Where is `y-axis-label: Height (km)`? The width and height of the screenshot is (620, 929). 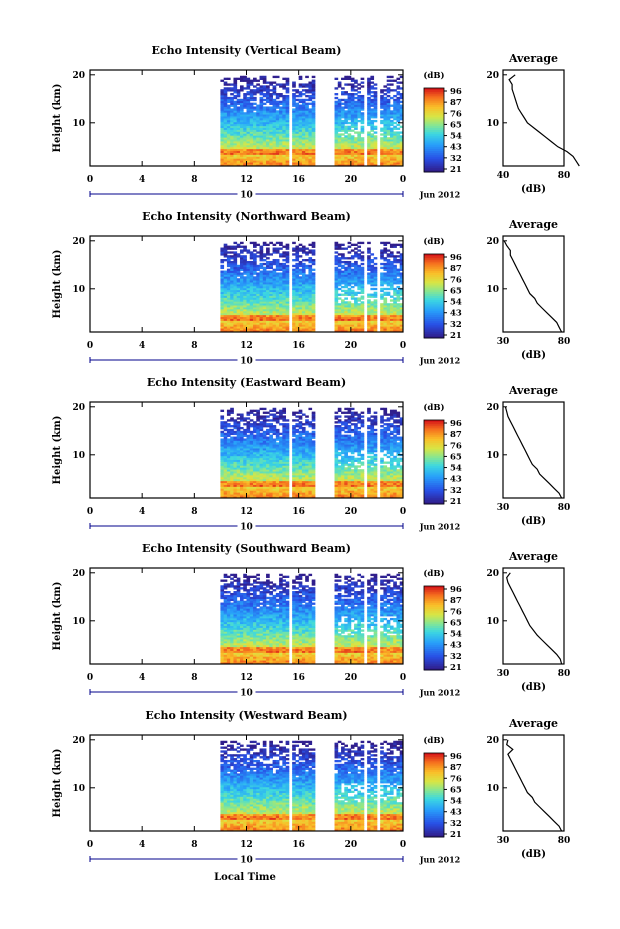
y-axis-label: Height (km) is located at coordinates (57, 284).